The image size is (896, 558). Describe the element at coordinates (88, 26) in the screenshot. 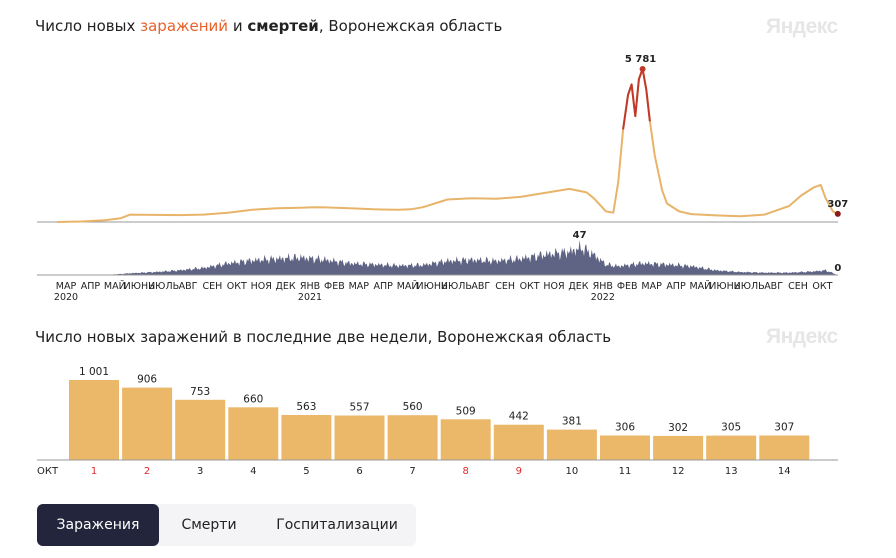

I see `title-text: Число новых` at that location.